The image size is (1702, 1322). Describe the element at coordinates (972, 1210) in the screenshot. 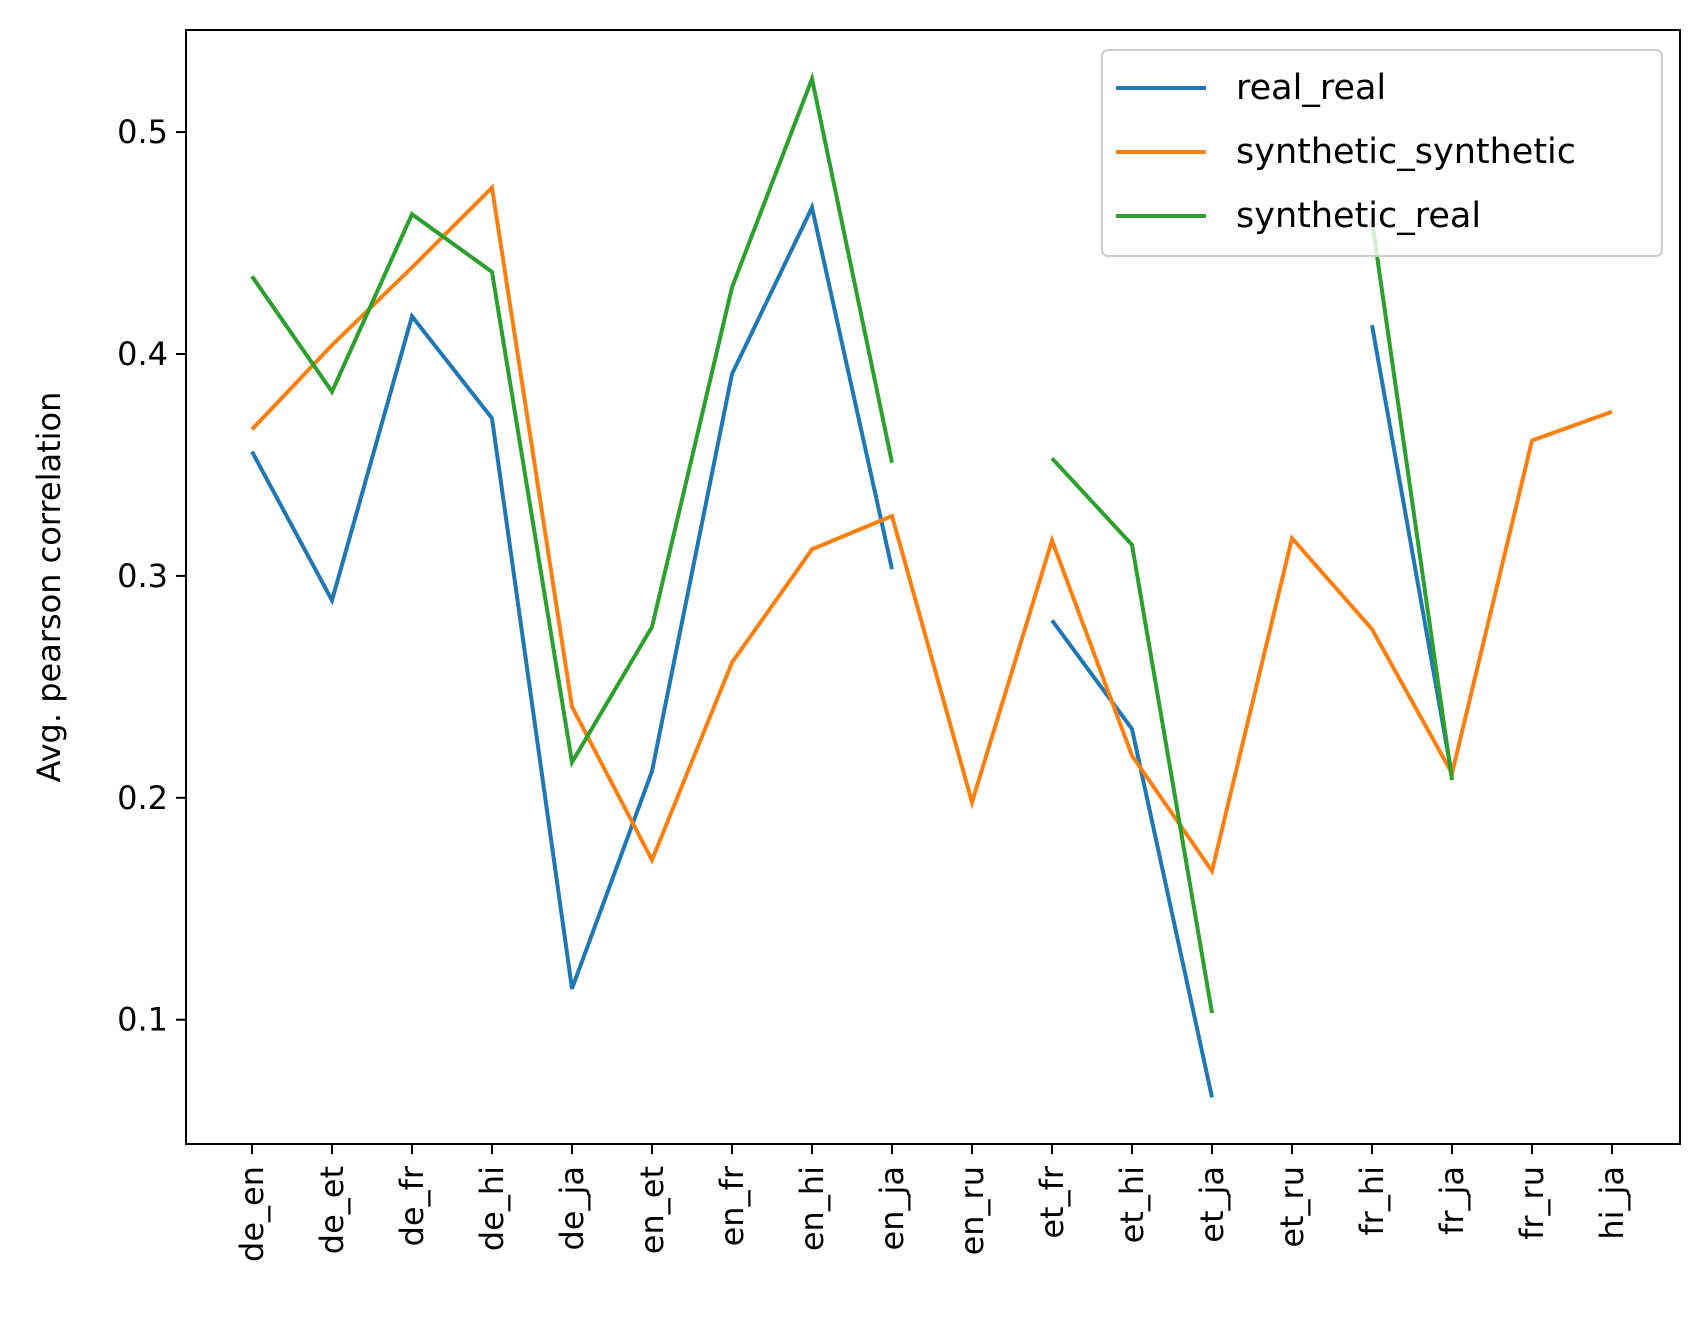

I see `x-tick-label: en_ru` at that location.